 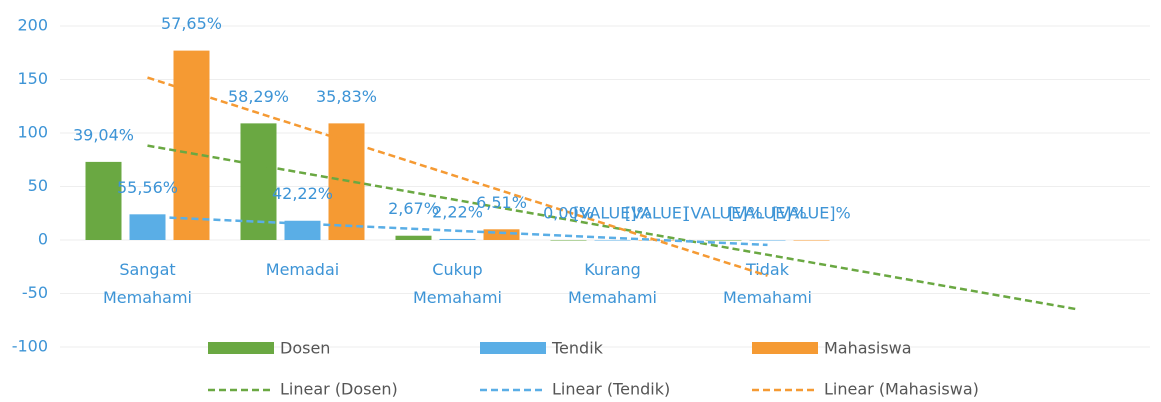 I want to click on x-tick-label: Tidak Memahami, so click(x=767, y=283).